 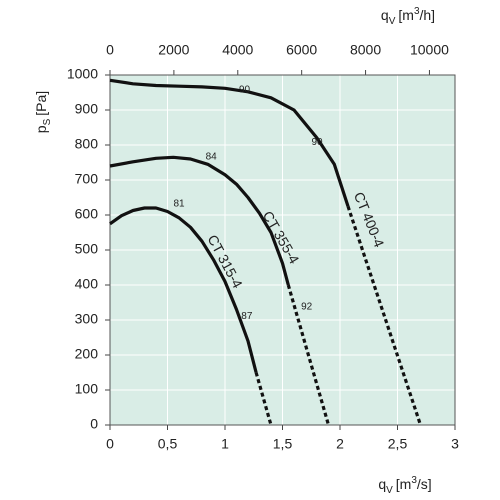 What do you see at coordinates (382, 484) in the screenshot?
I see `x-title-symbol: q` at bounding box center [382, 484].